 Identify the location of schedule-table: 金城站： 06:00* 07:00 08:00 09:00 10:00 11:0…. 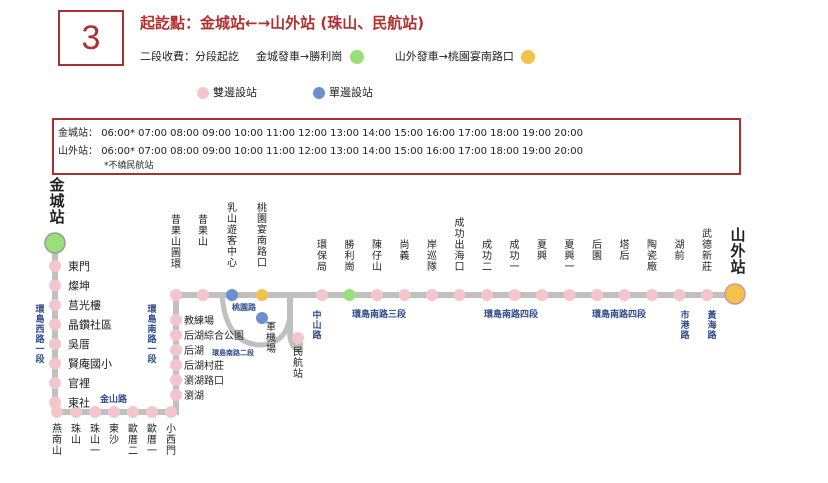
(396, 146).